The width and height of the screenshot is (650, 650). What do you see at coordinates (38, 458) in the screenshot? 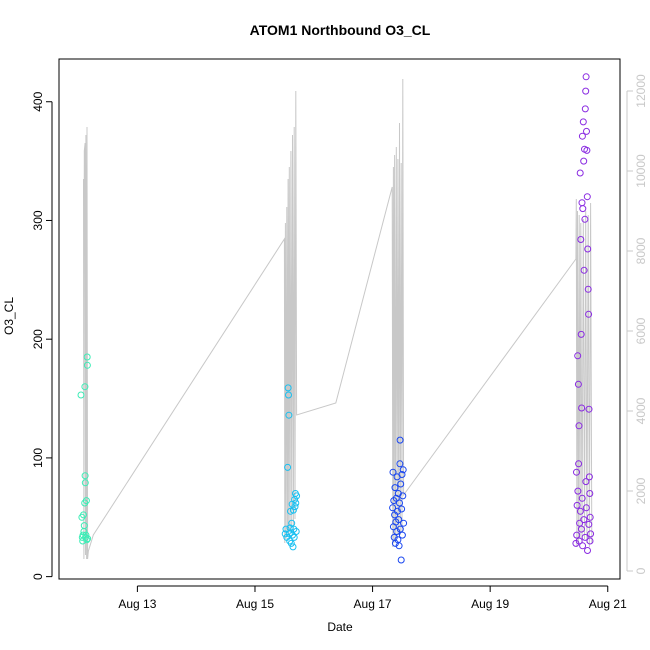
I see `y-tick-label: 100` at bounding box center [38, 458].